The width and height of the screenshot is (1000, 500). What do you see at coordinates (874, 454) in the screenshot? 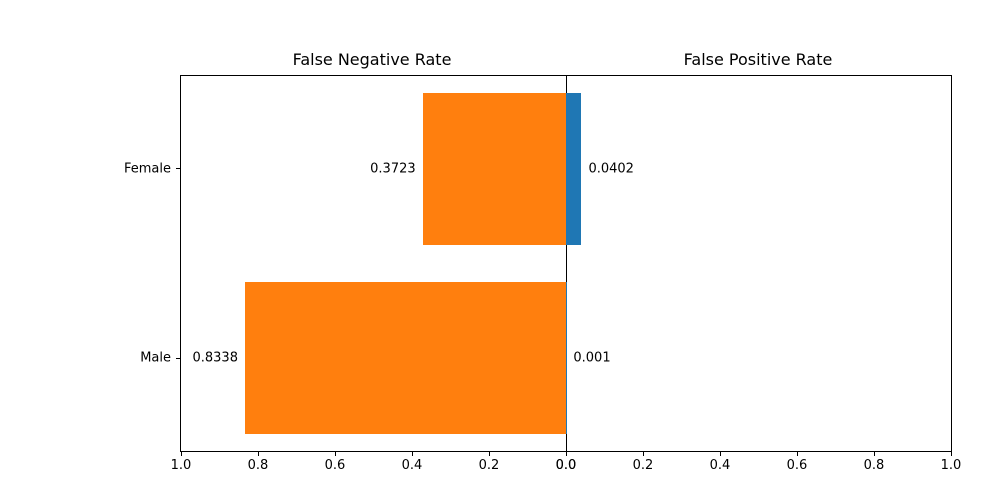
I see `x-tick-right-4-mark` at bounding box center [874, 454].